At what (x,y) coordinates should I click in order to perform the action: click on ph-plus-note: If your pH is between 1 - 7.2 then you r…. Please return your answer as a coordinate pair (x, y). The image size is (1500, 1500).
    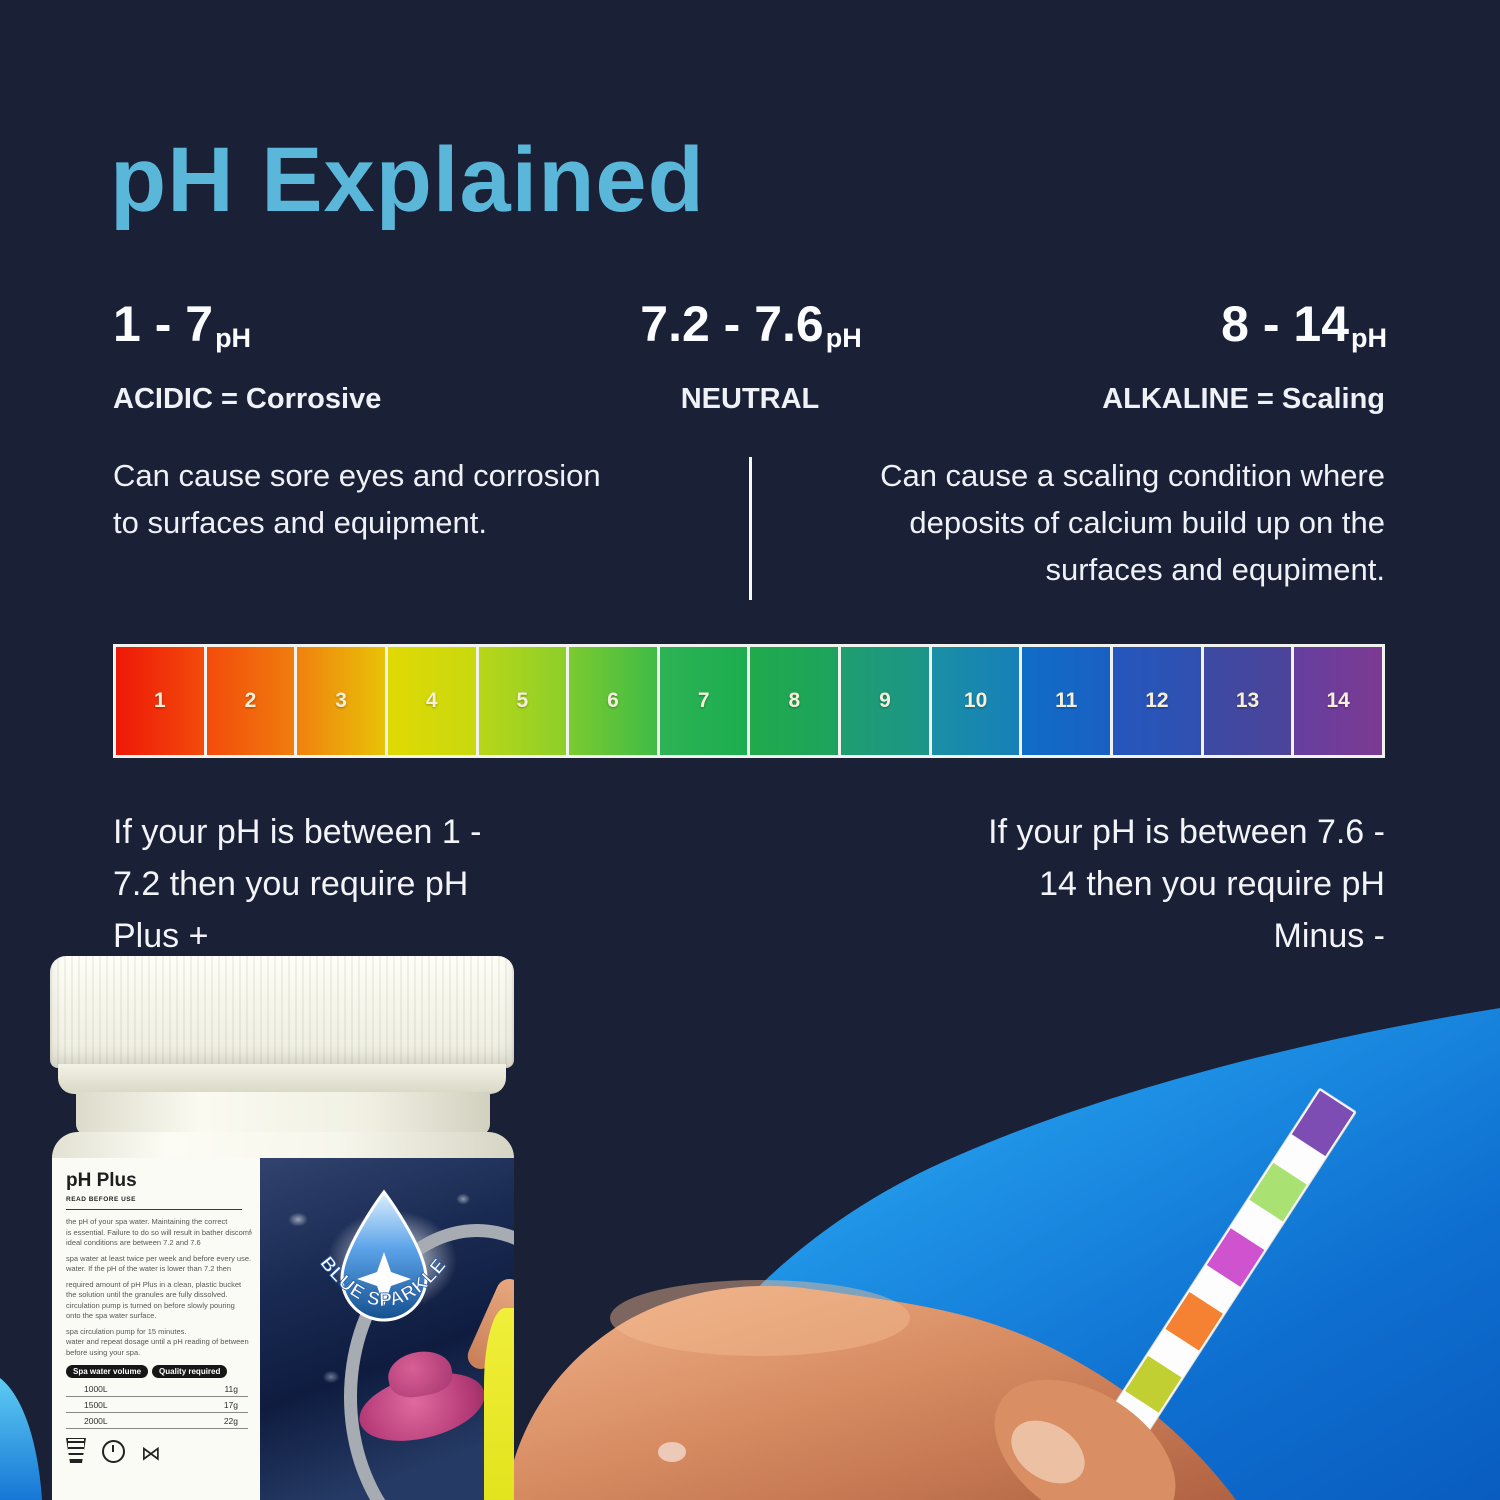
    Looking at the image, I should click on (393, 884).